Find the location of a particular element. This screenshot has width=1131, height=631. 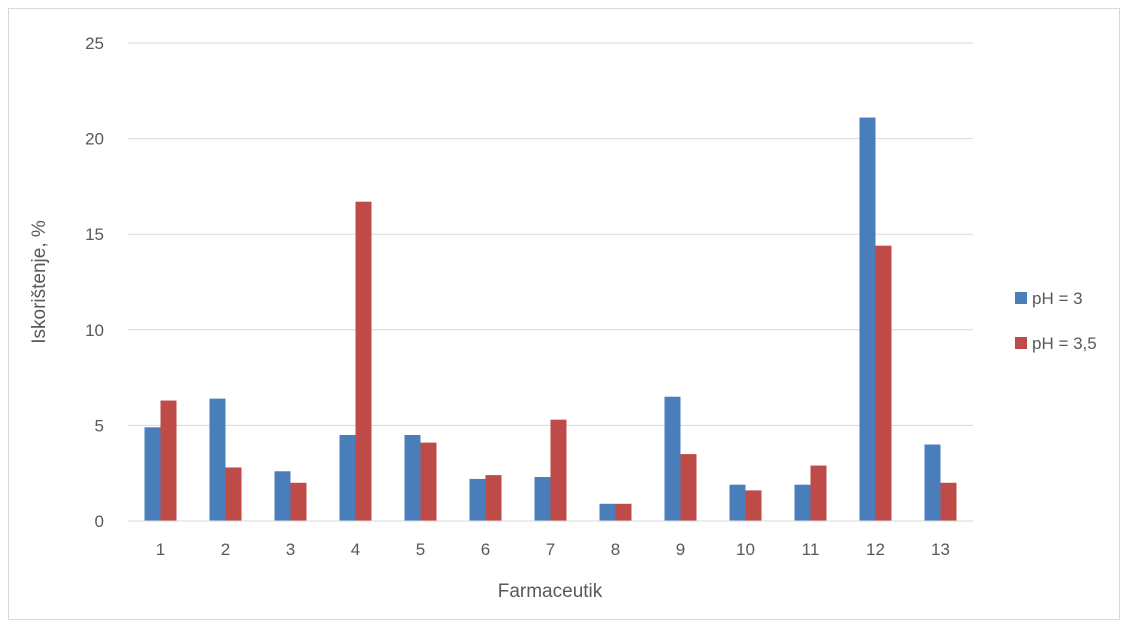

y-tick-label: 0 is located at coordinates (99, 521).